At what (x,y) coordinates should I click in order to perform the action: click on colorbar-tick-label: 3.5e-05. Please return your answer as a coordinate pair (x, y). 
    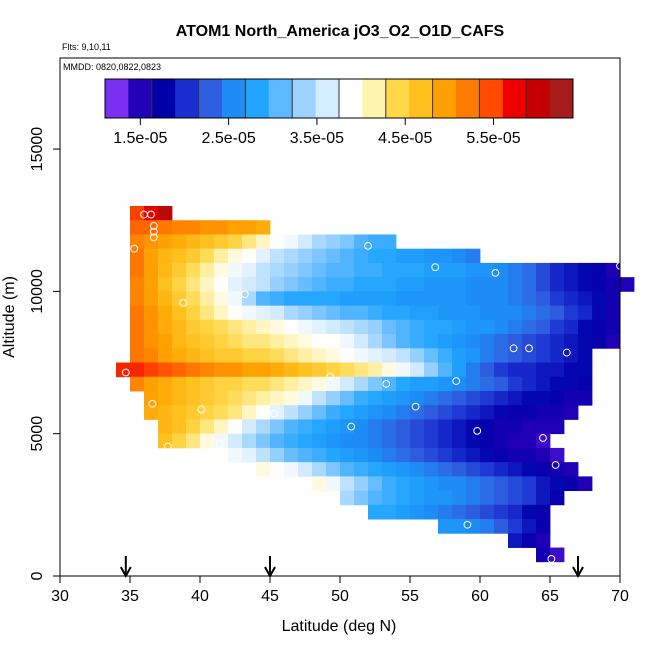
    Looking at the image, I should click on (317, 138).